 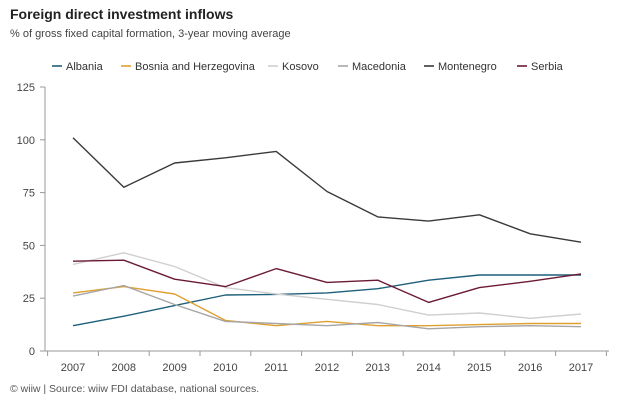 I want to click on legend-label-kosovo: Kosovo, so click(x=300, y=67).